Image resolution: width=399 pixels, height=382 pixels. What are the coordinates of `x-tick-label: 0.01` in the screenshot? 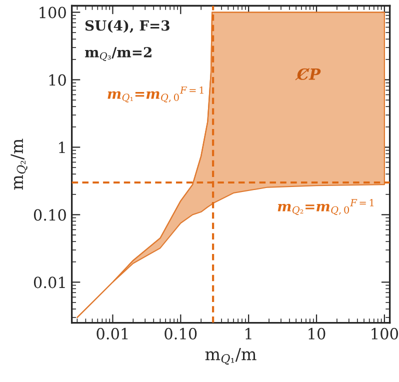 It's located at (112, 334).